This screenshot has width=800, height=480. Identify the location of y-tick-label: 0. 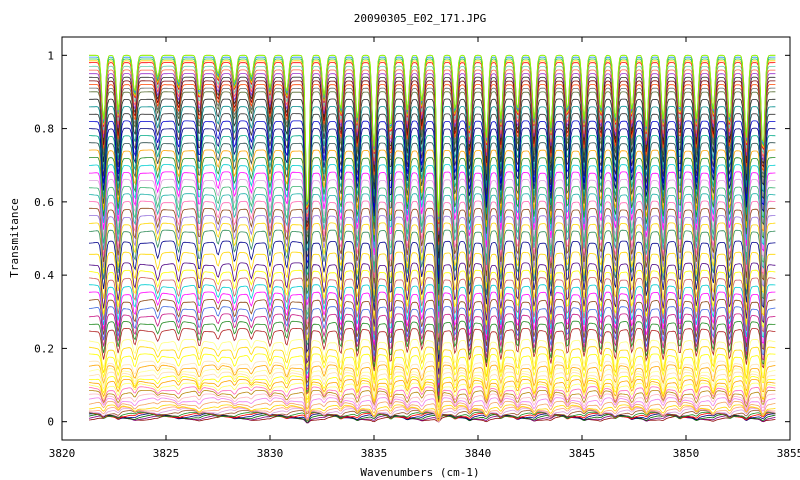
(50, 422).